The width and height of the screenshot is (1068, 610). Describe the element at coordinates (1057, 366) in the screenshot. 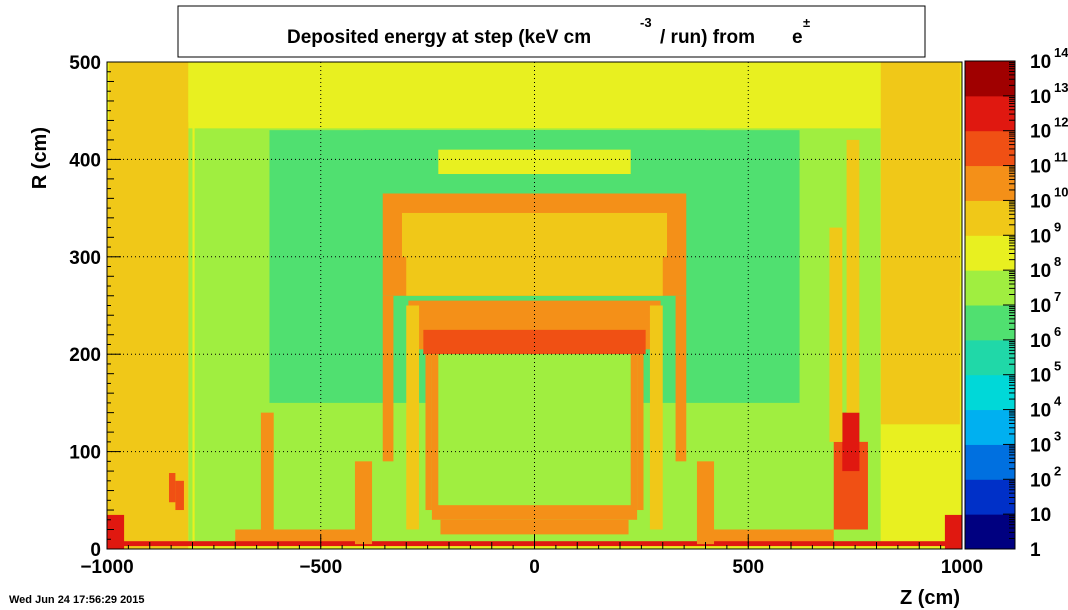

I see `colorbar-label-exponent: 5` at that location.